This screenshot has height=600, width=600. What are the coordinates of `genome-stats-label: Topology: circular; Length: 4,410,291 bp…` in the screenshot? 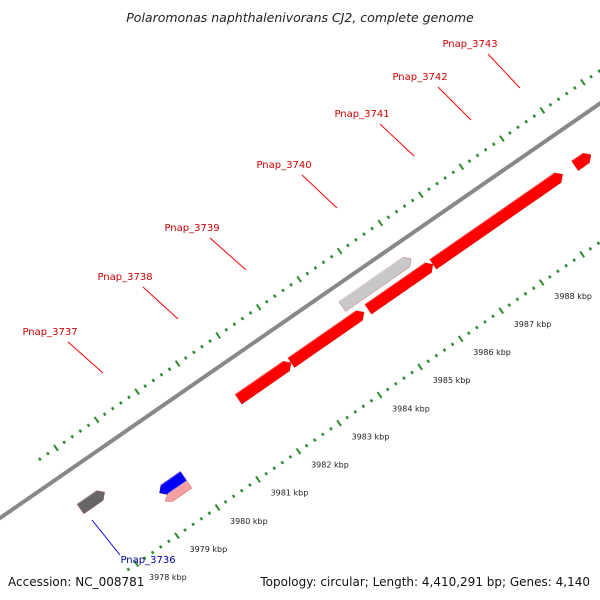 It's located at (425, 582).